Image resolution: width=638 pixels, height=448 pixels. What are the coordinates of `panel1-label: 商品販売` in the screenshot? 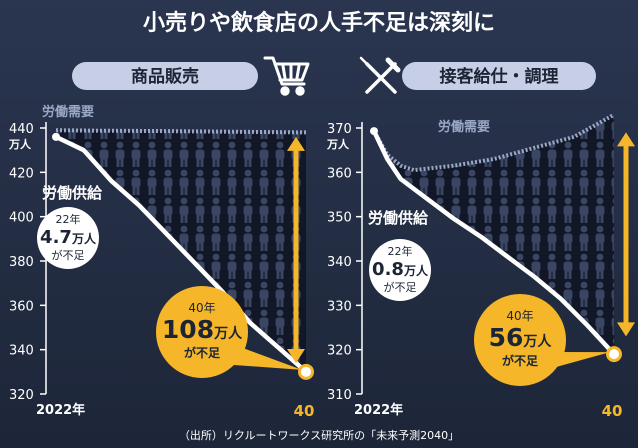 It's located at (165, 76).